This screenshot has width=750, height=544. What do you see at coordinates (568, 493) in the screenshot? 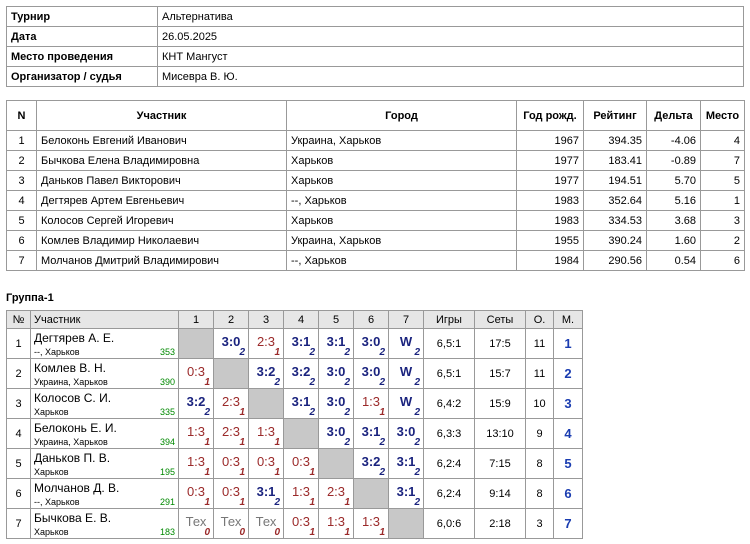
I see `place: 6` at bounding box center [568, 493].